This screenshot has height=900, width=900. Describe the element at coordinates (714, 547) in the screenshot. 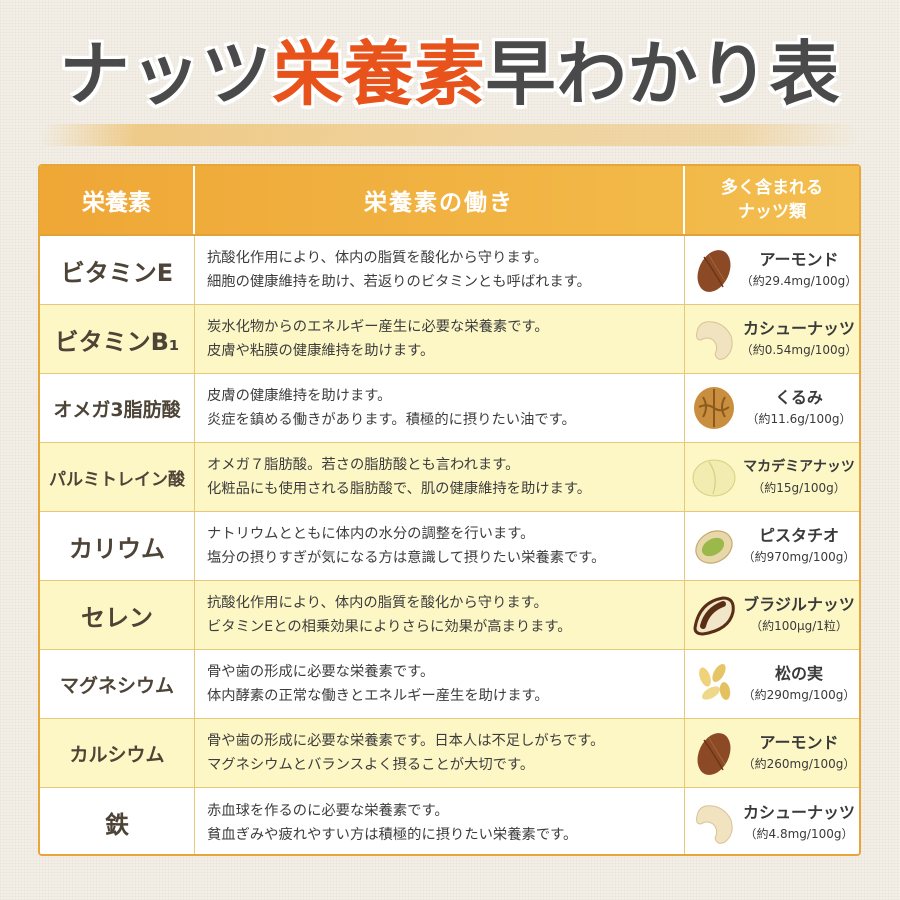

I see `pistachio-icon` at that location.